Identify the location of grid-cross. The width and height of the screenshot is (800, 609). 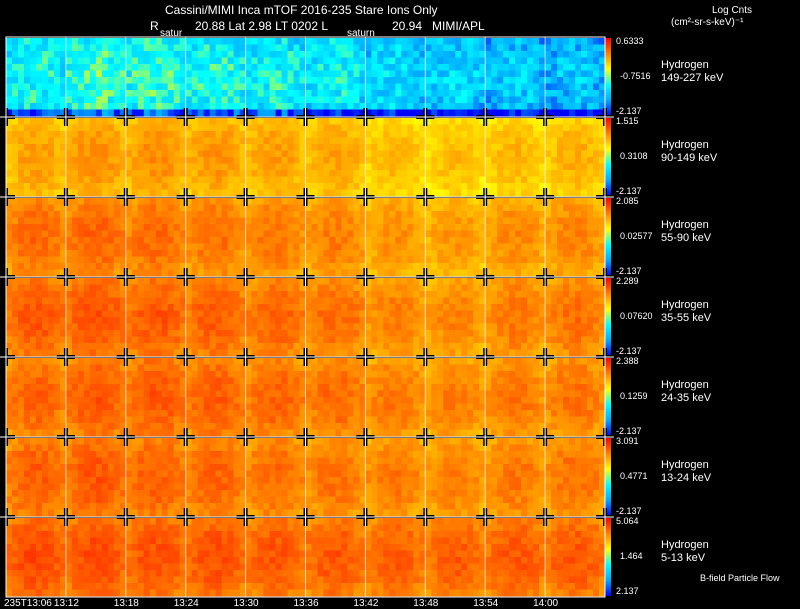
(305, 197).